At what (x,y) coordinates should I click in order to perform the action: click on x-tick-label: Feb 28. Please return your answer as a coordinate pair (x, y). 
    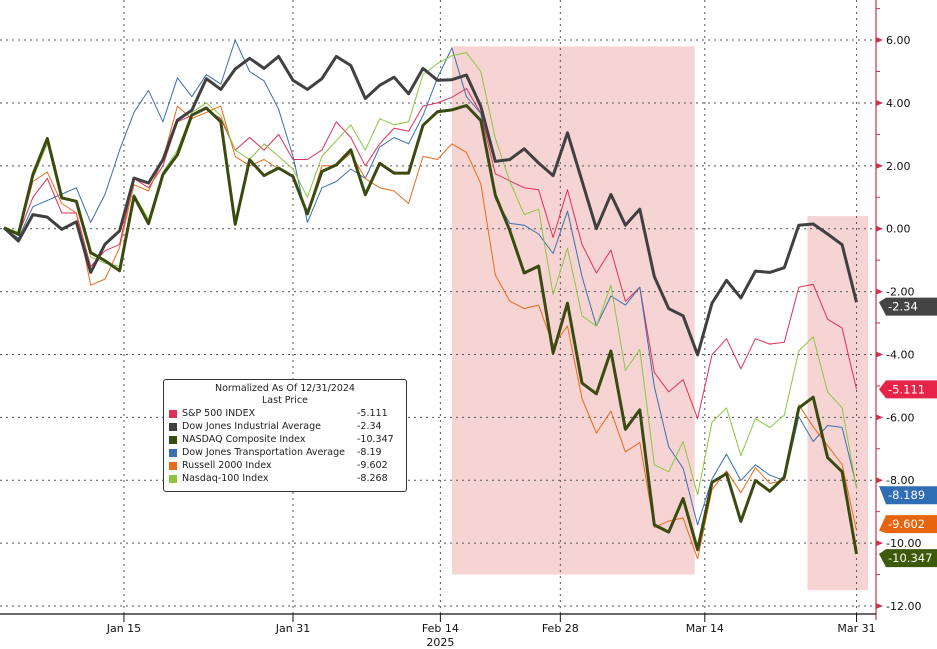
    Looking at the image, I should click on (560, 628).